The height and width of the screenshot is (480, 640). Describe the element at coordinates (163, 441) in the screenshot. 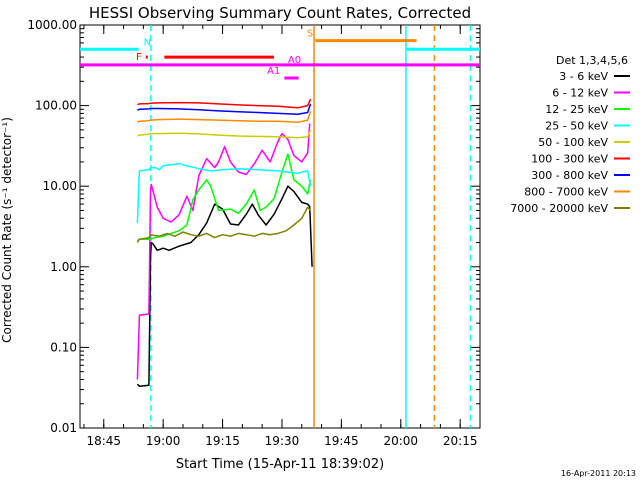

I see `x-tick-label: 19:00` at that location.